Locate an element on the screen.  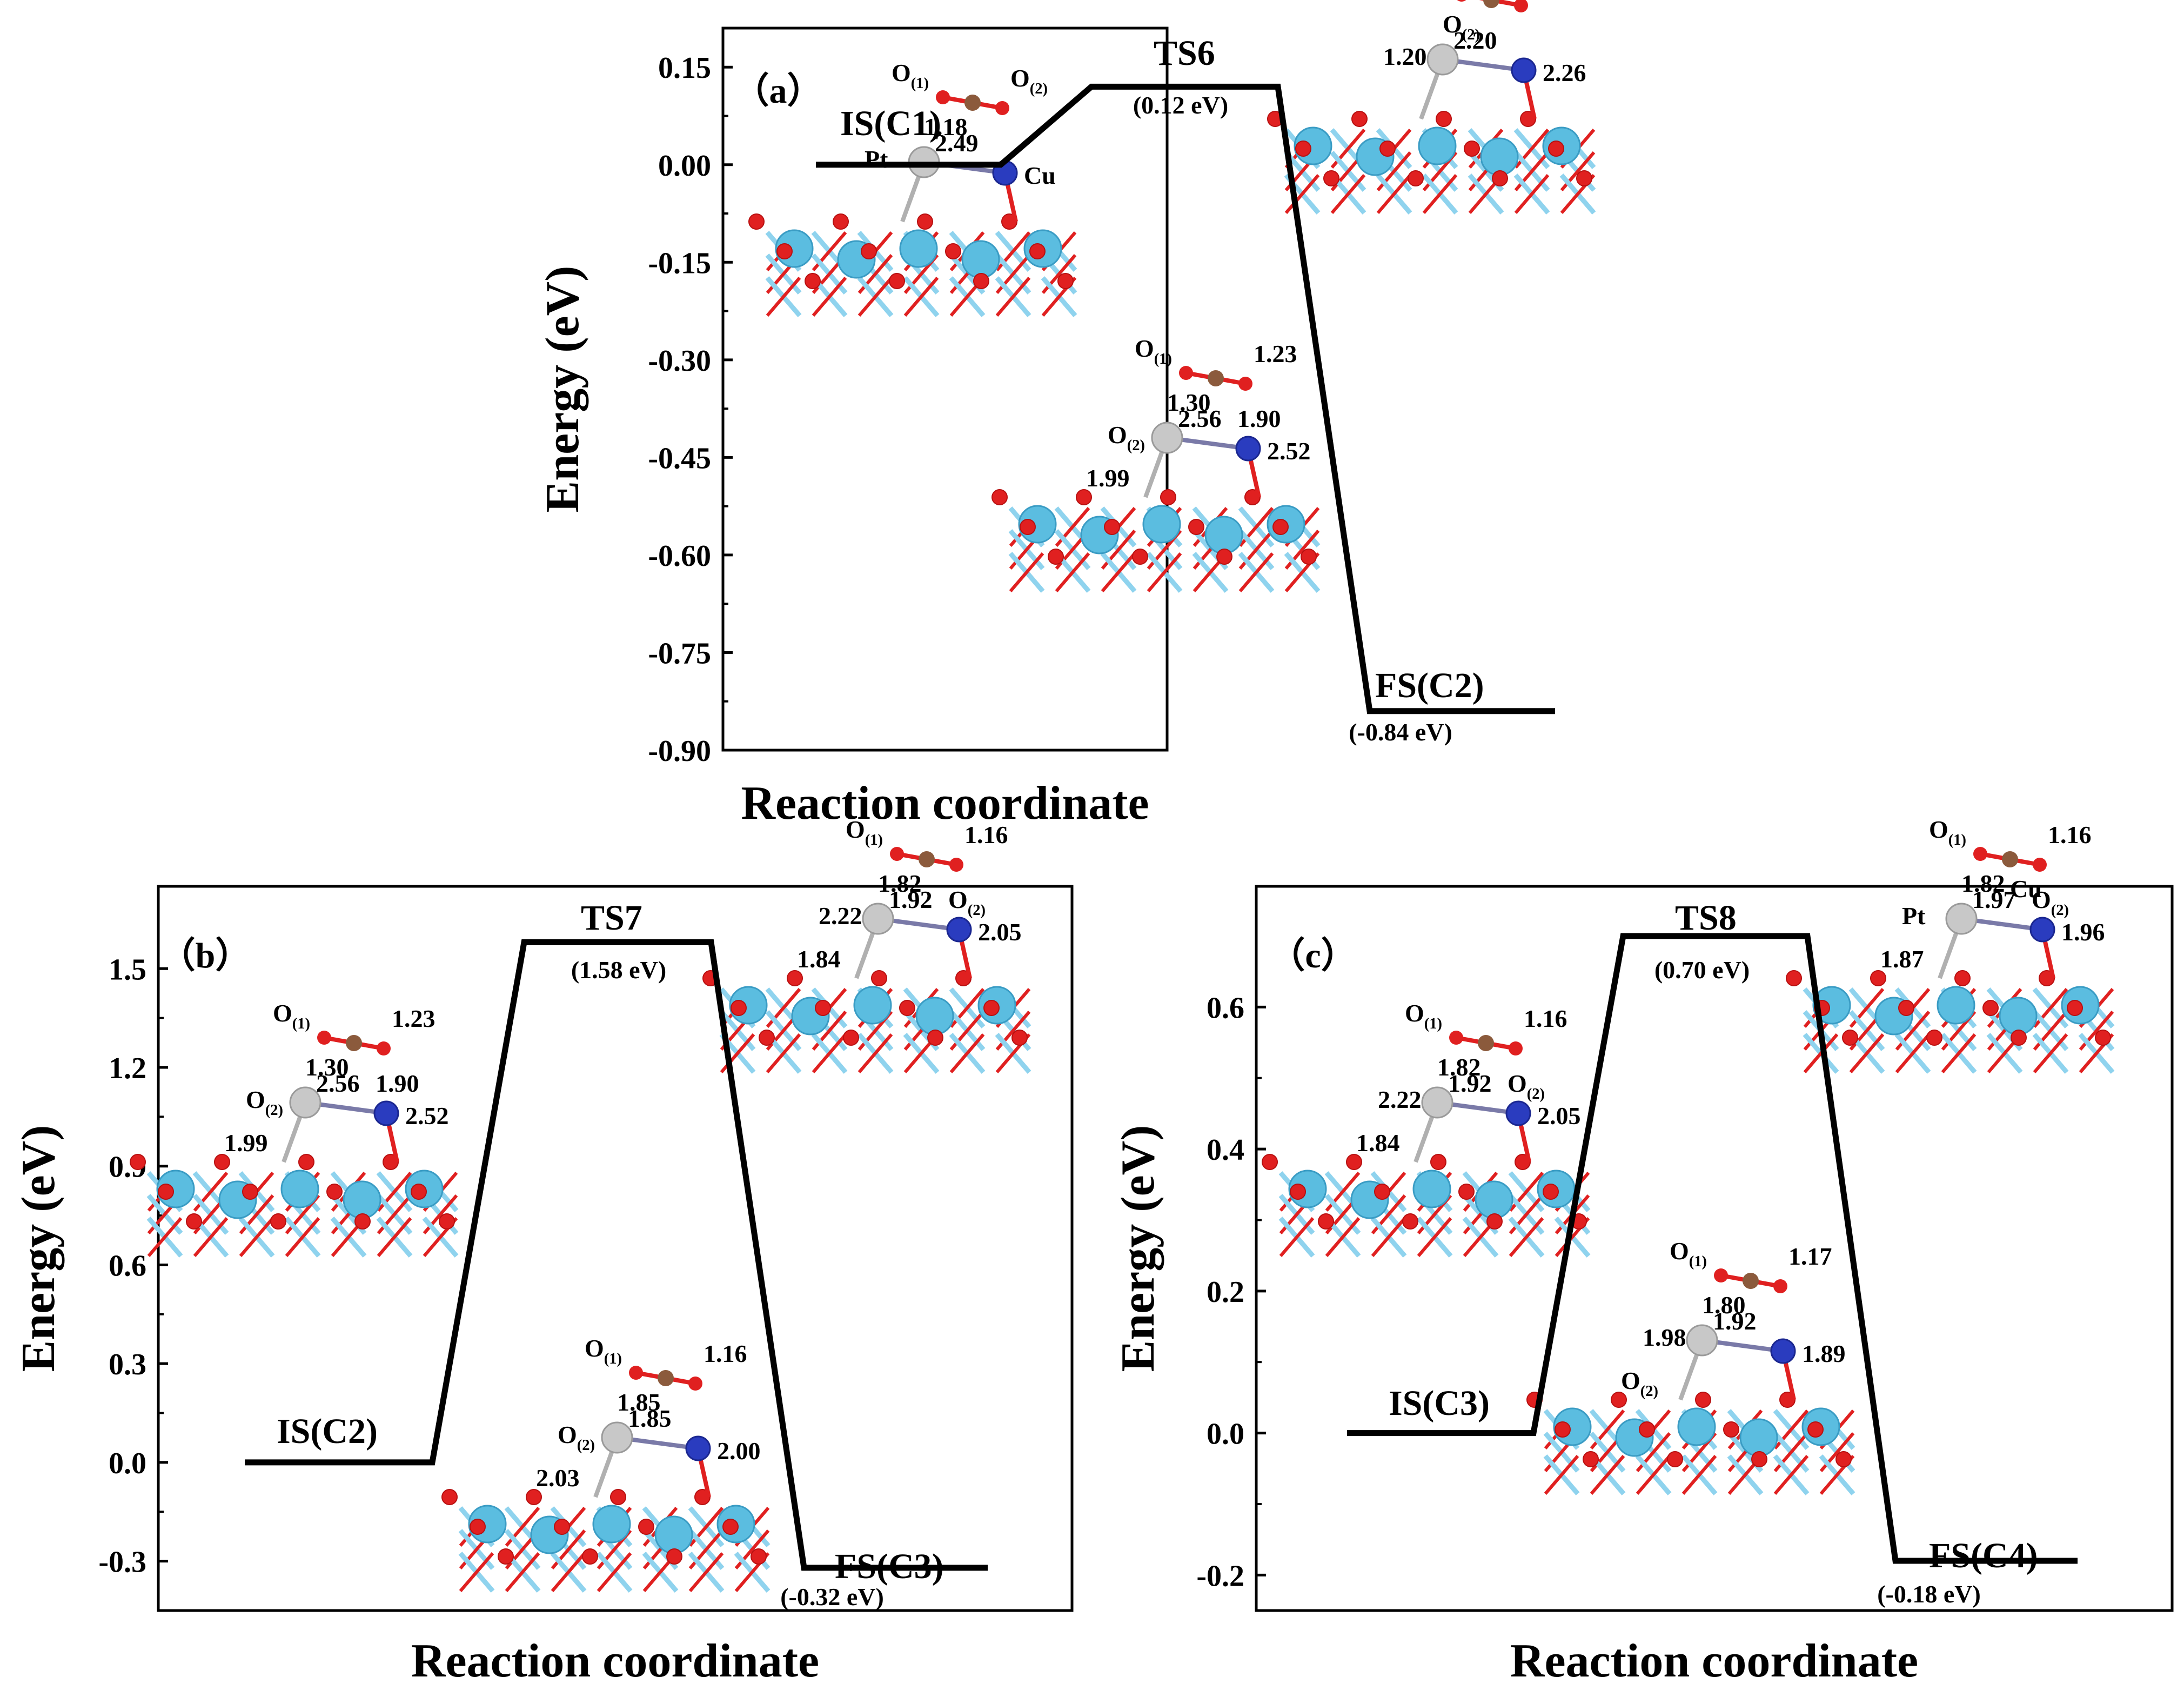
y-tick-label: -0.30 is located at coordinates (679, 361).